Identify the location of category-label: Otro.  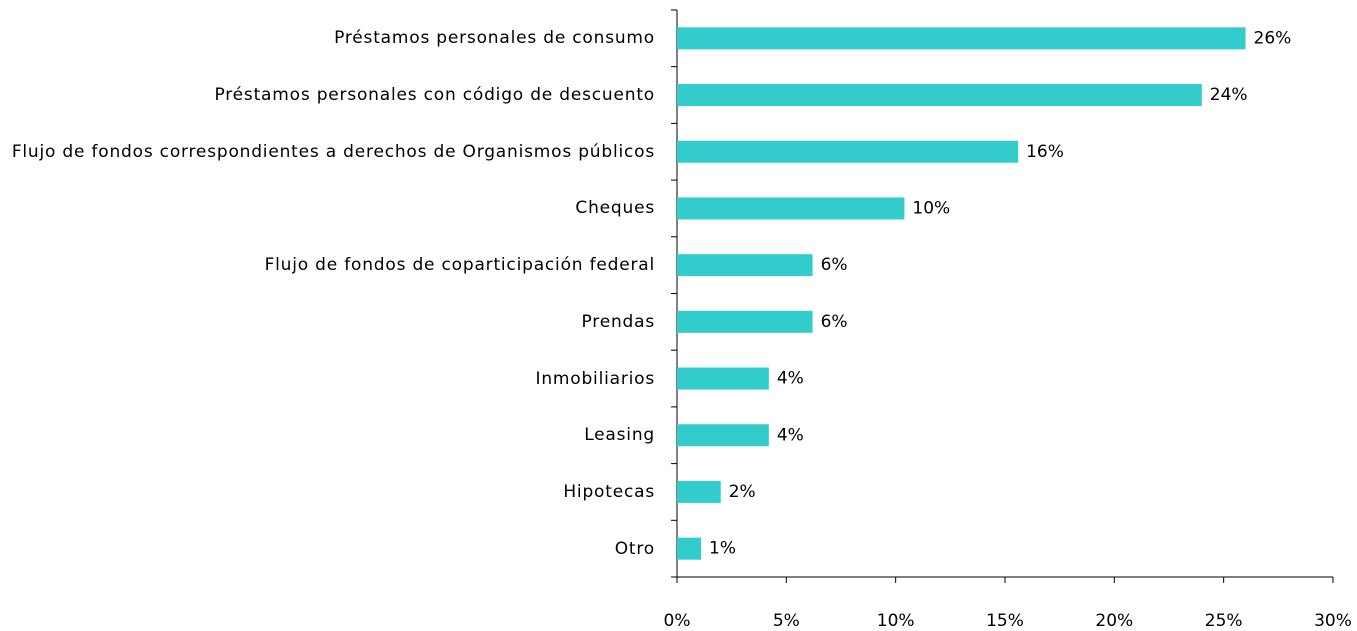
(634, 548).